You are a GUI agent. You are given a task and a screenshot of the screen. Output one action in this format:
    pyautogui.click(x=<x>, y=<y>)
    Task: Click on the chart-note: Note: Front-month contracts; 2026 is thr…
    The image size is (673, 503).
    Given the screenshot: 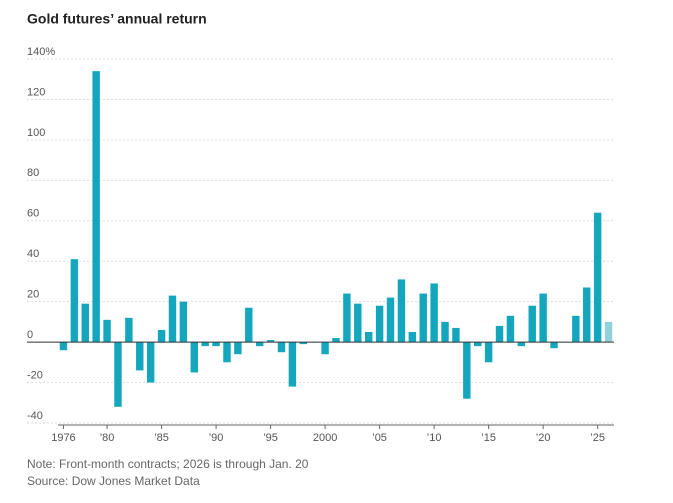 What is the action you would take?
    pyautogui.click(x=168, y=464)
    